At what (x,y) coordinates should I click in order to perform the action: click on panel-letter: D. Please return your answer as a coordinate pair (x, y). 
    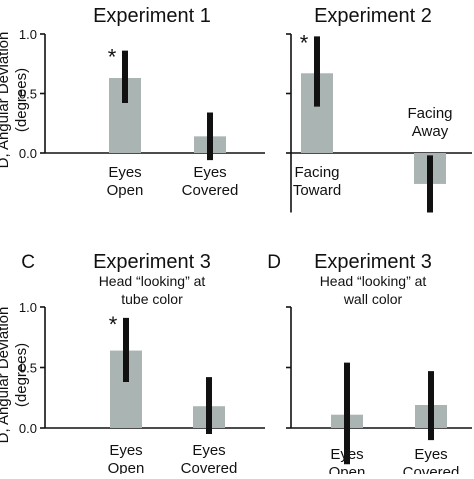
    Looking at the image, I should click on (274, 262).